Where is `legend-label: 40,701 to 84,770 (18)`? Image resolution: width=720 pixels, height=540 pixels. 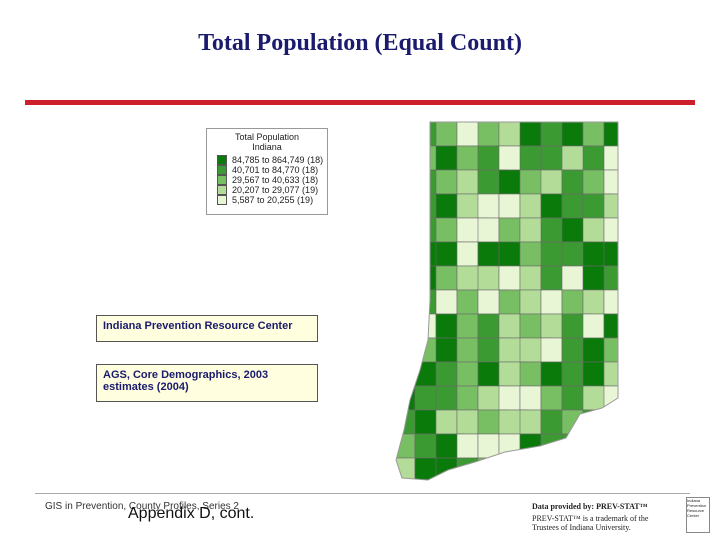 legend-label: 40,701 to 84,770 (18) is located at coordinates (275, 170).